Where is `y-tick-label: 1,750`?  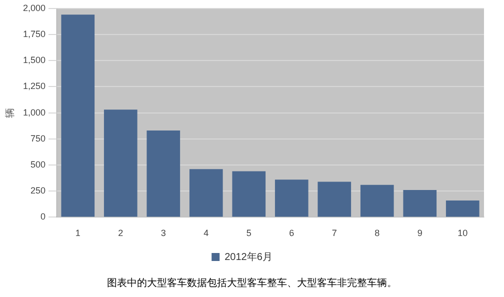 y-tick-label: 1,750 is located at coordinates (34, 33).